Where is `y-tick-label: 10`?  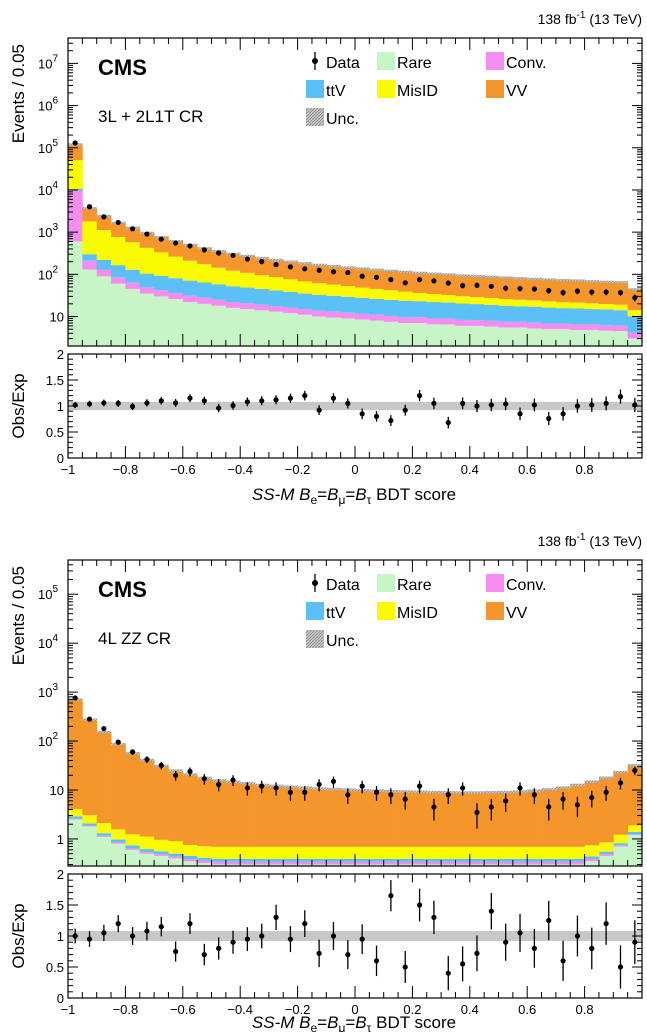 y-tick-label: 10 is located at coordinates (57, 790).